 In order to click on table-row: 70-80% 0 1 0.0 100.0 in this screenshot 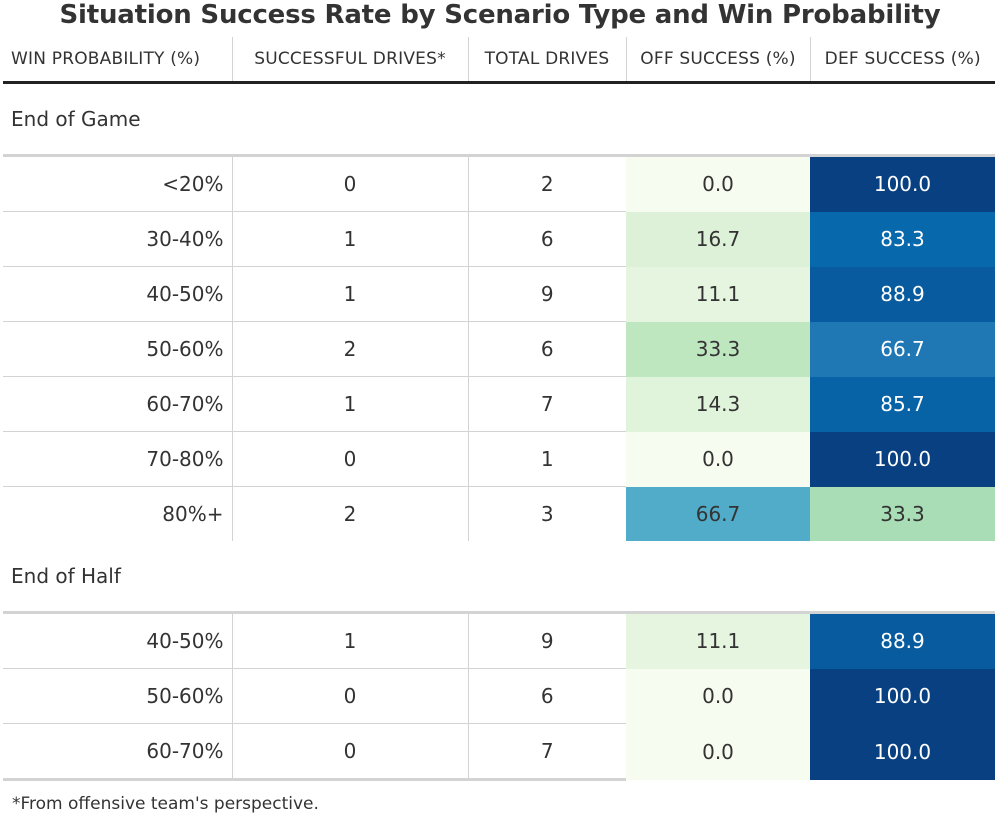, I will do `click(499, 459)`.